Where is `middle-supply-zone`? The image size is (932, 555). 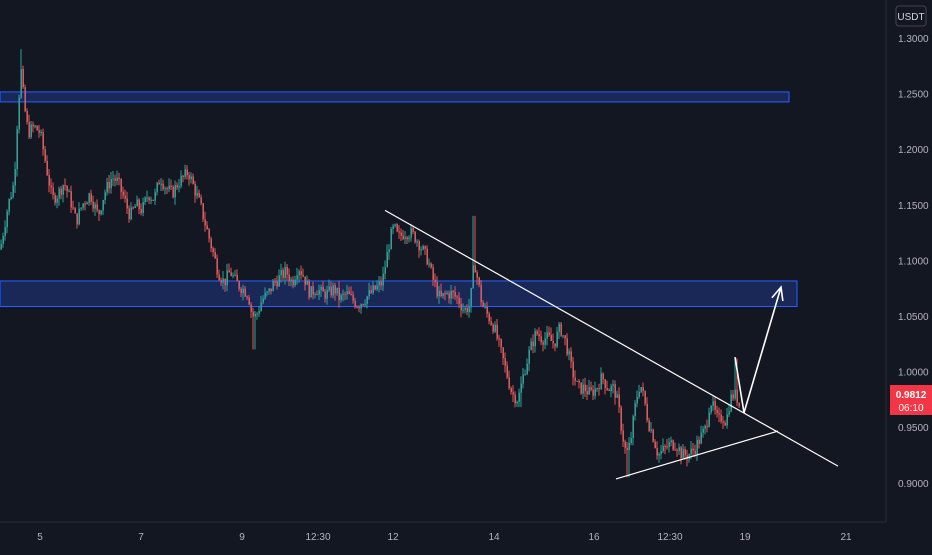
middle-supply-zone is located at coordinates (399, 294).